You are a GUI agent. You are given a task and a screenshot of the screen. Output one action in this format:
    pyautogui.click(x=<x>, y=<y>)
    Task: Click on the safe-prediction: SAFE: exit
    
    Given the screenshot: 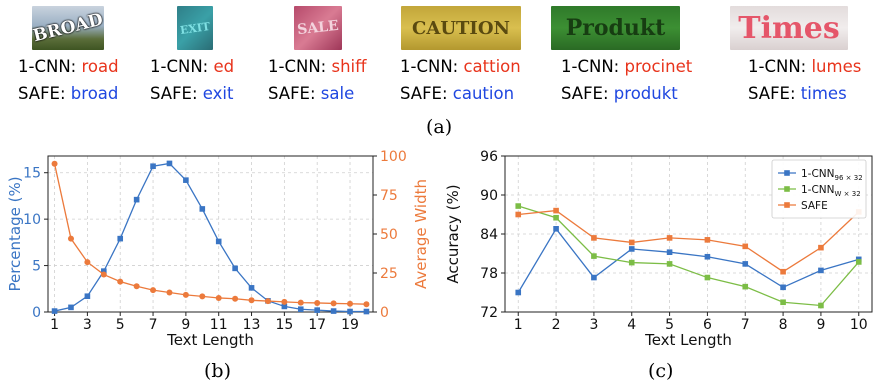 What is the action you would take?
    pyautogui.click(x=191, y=93)
    